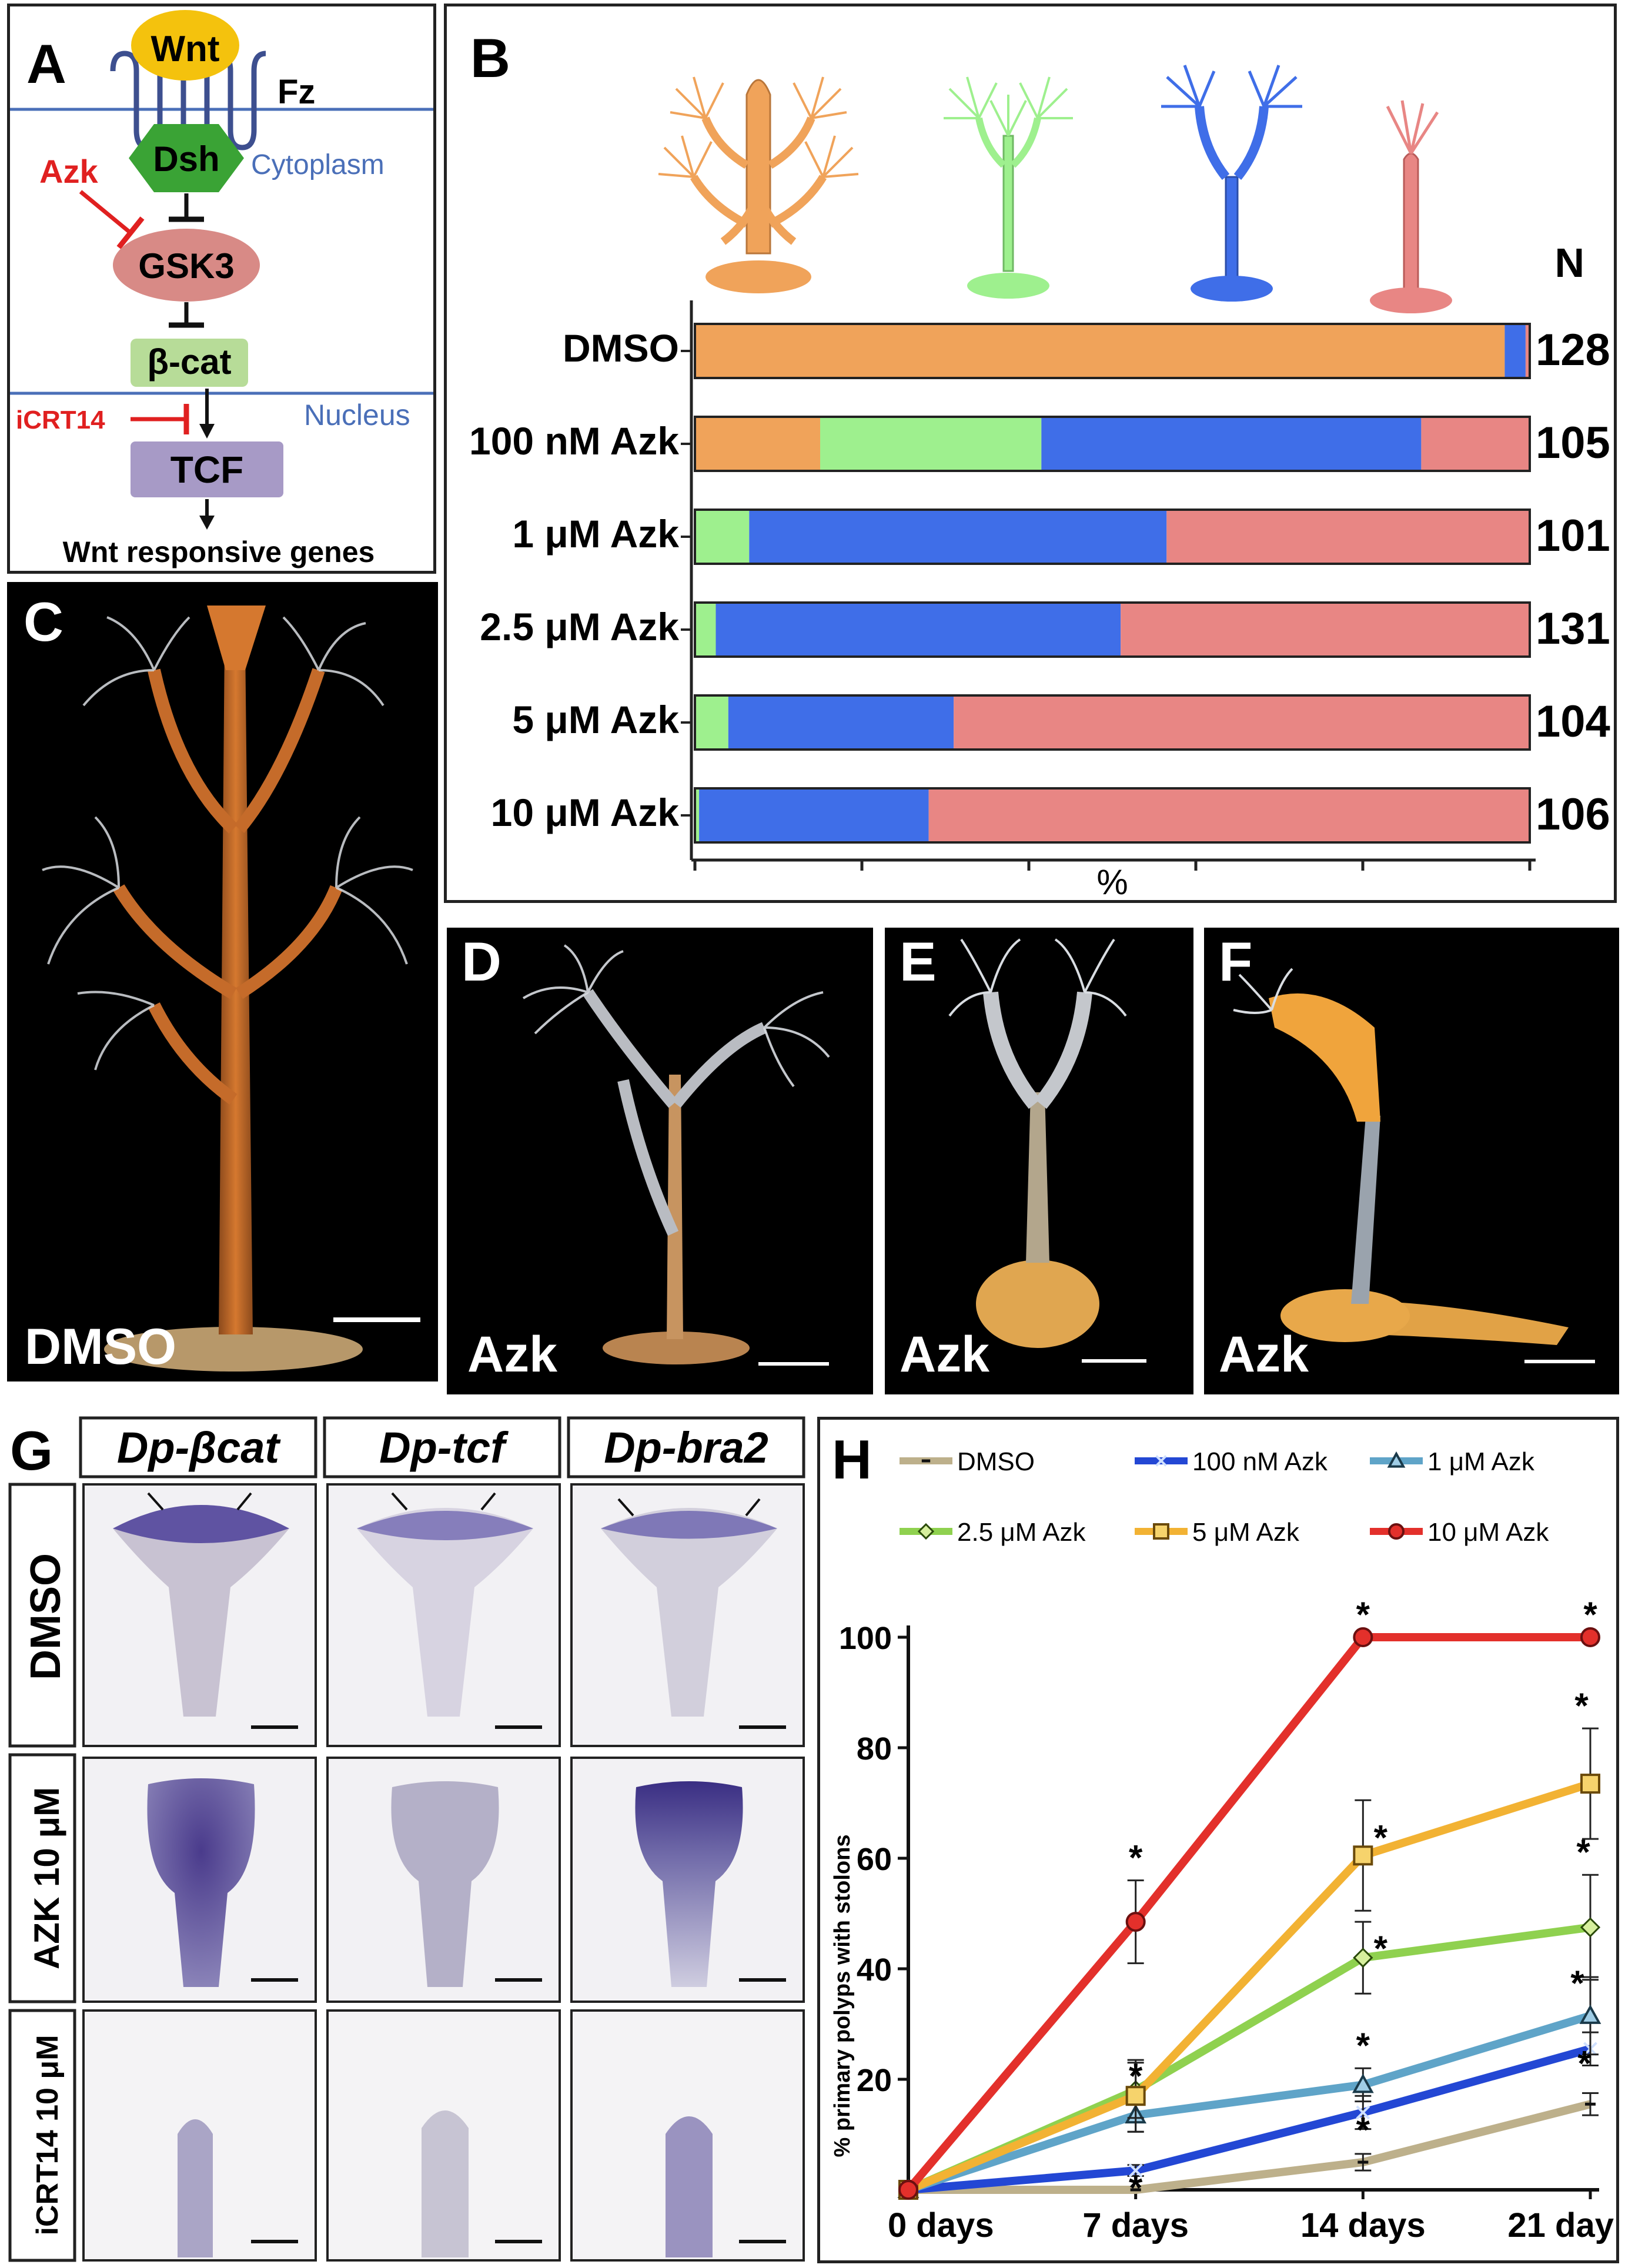 The image size is (1625, 2268). What do you see at coordinates (444, 1448) in the screenshot?
I see `column-header-tcf: Dp-tcf` at bounding box center [444, 1448].